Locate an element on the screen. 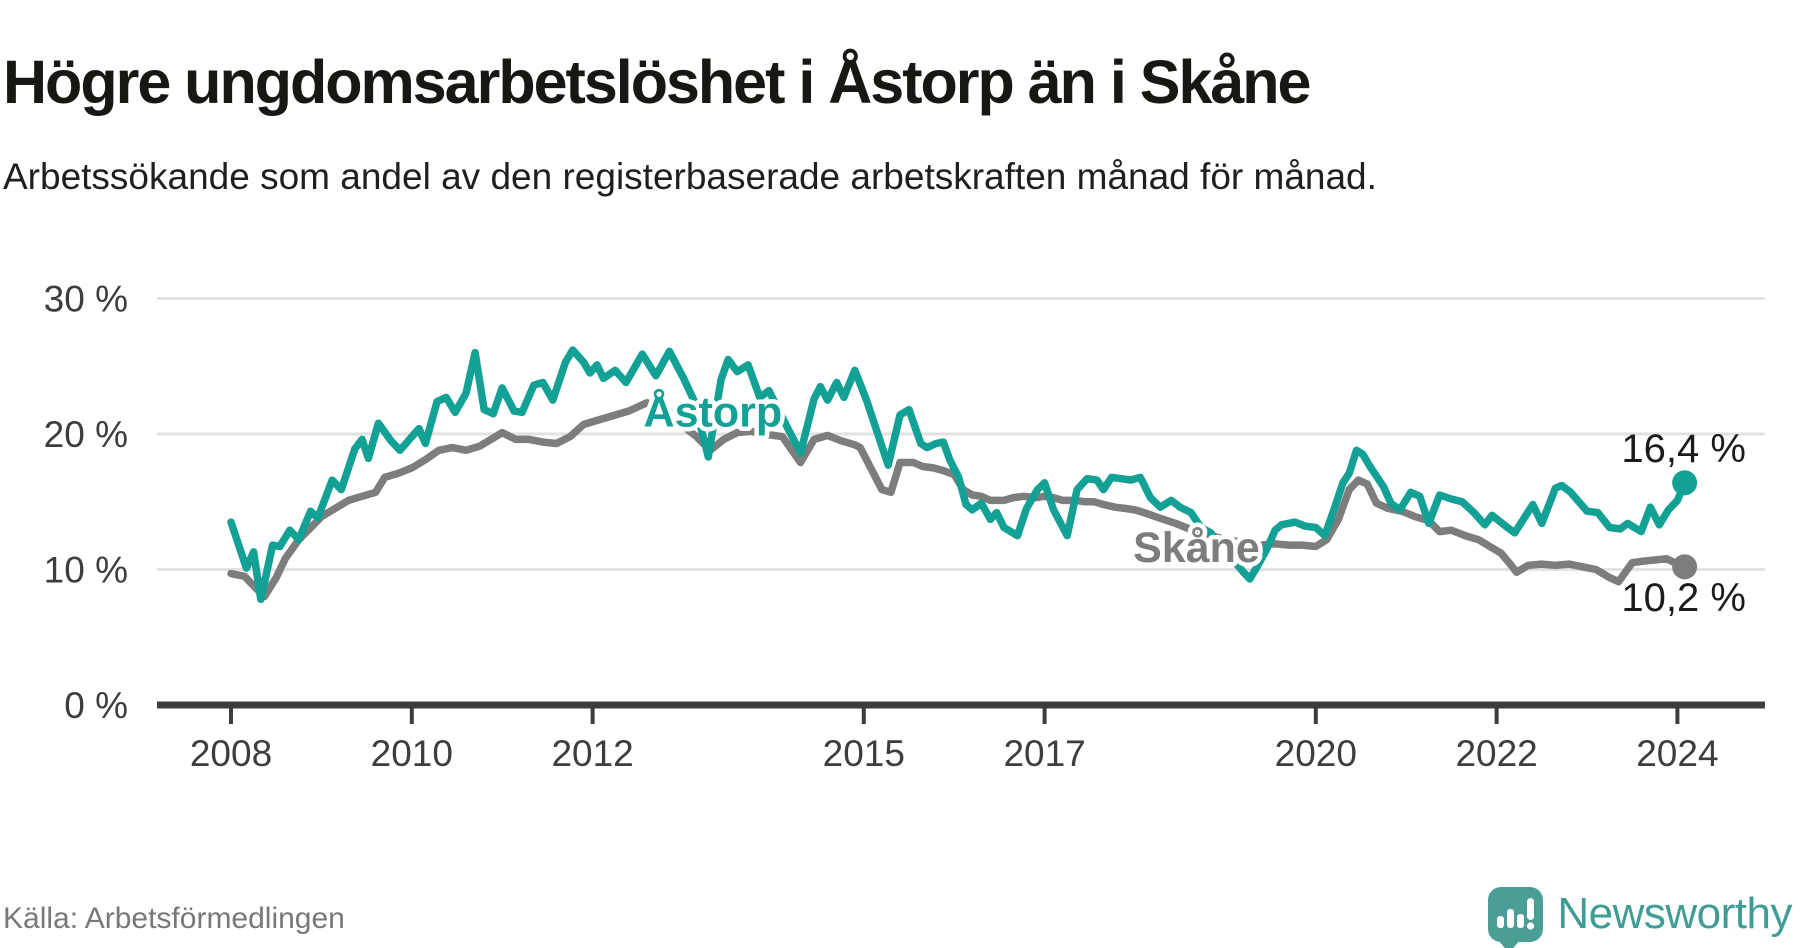 The width and height of the screenshot is (1800, 948). y-axis-label-0: 0 % is located at coordinates (96, 705).